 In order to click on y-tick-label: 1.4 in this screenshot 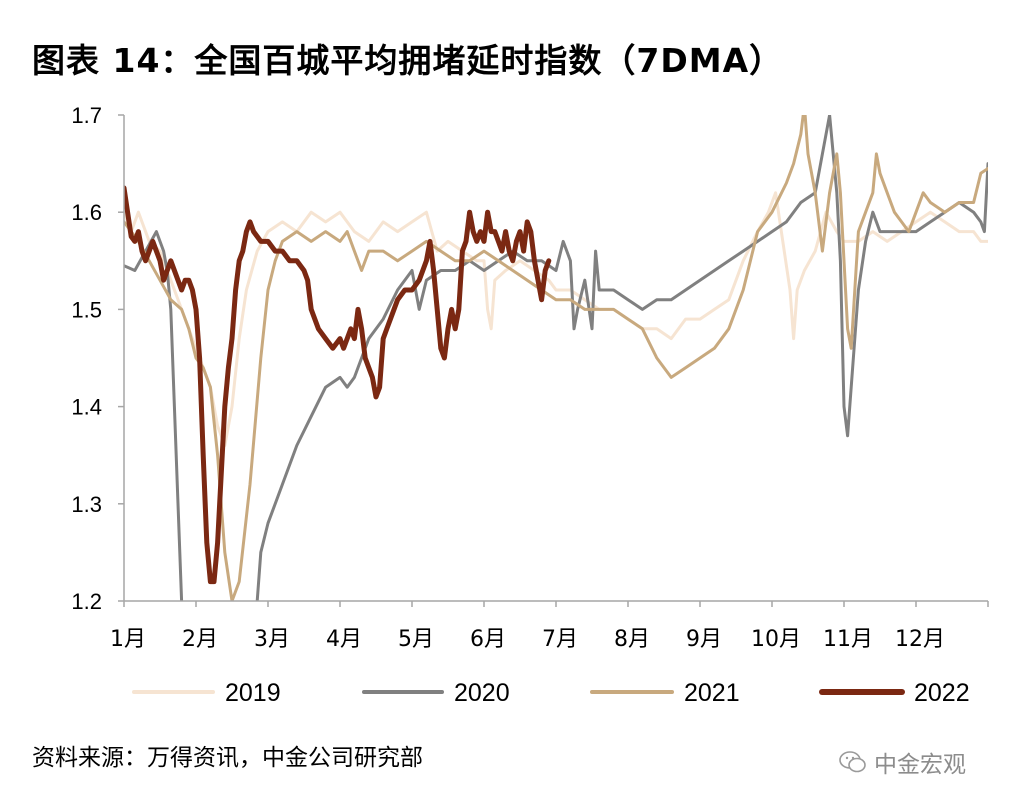, I will do `click(86, 407)`.